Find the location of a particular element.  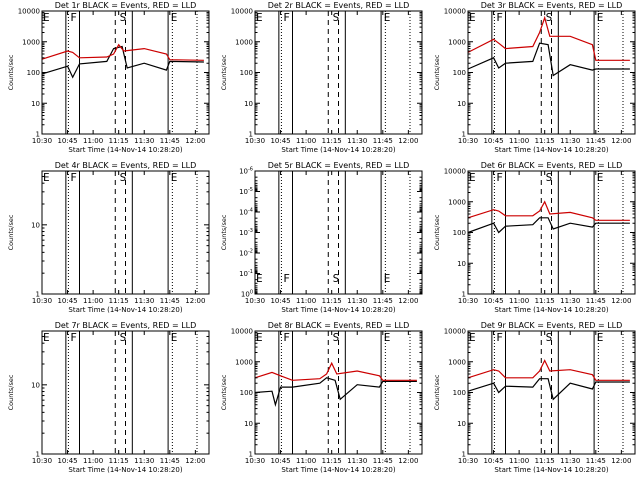

y-tick-label: 10⁻⁴ is located at coordinates (246, 212).